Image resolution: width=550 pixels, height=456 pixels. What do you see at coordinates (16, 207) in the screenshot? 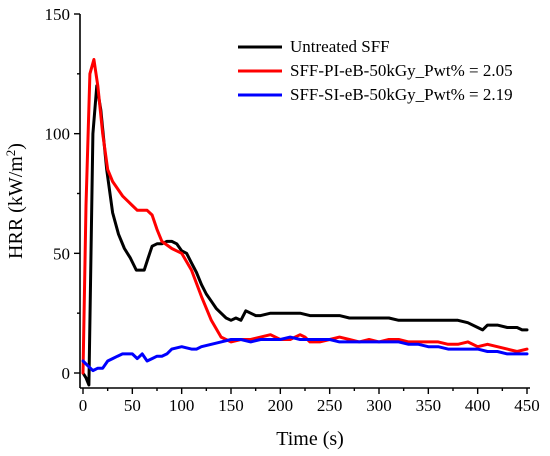
I see `y-axis-label-main: HRR (kW/m` at bounding box center [16, 207].